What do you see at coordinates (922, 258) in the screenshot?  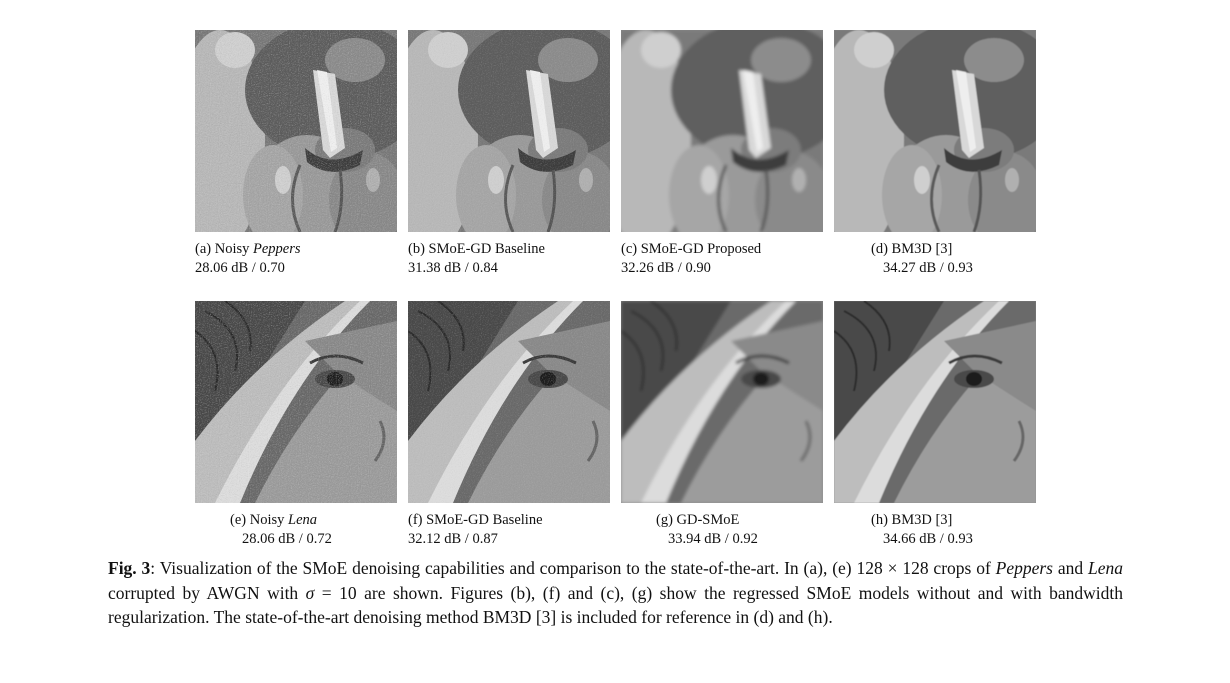 I see `panel-d-caption: (d) BM3D [3] 34.27 dB / 0.93` at bounding box center [922, 258].